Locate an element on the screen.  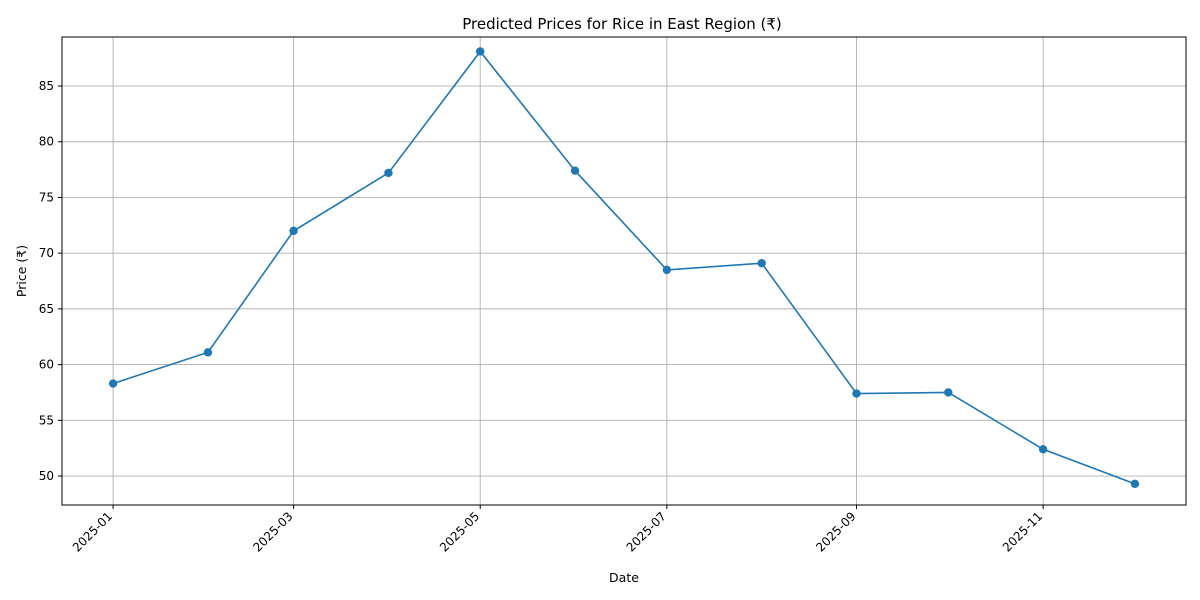
x-tick-label: 2025-05 is located at coordinates (459, 531).